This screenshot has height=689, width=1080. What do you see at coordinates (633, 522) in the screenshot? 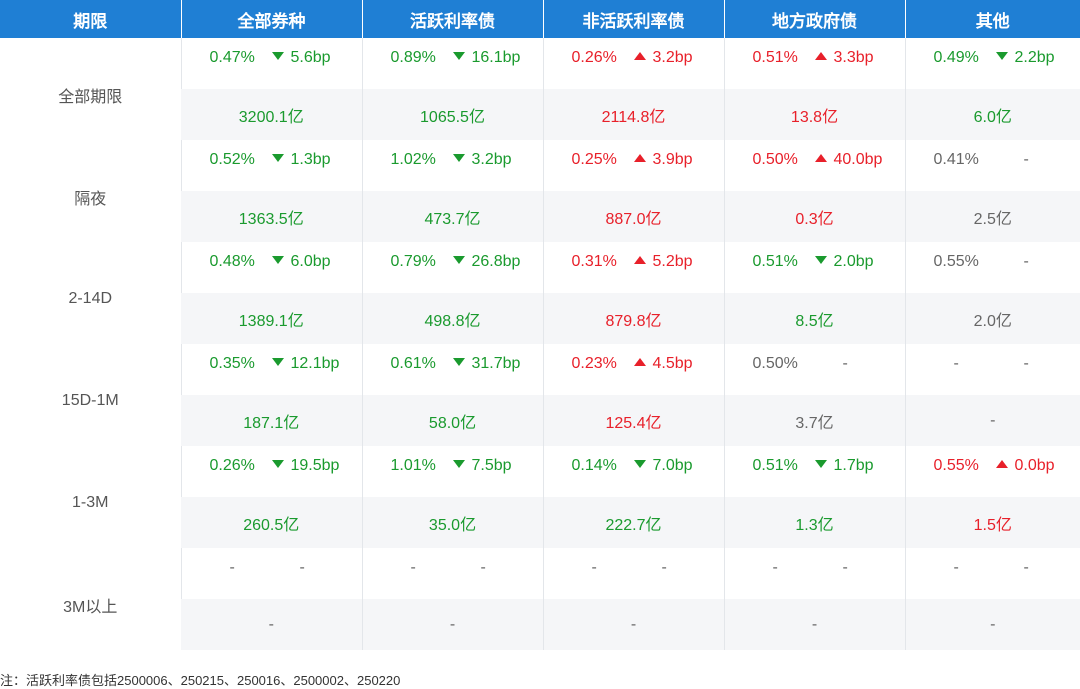
I see `volume-cell: 222.7亿` at bounding box center [633, 522].